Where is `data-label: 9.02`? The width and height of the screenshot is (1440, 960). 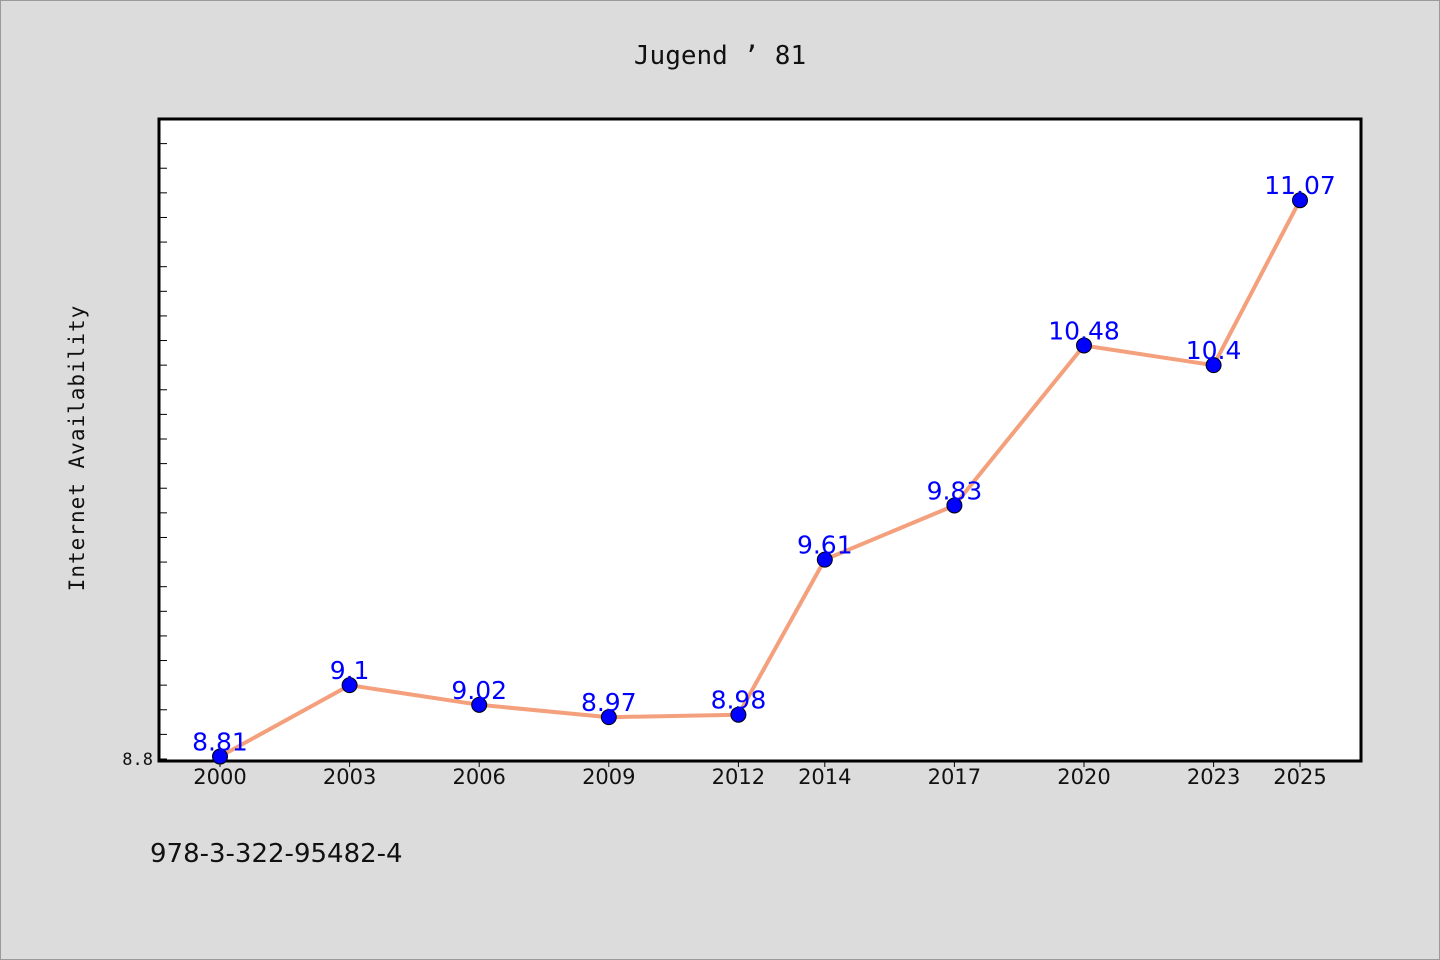
data-label: 9.02 is located at coordinates (479, 690).